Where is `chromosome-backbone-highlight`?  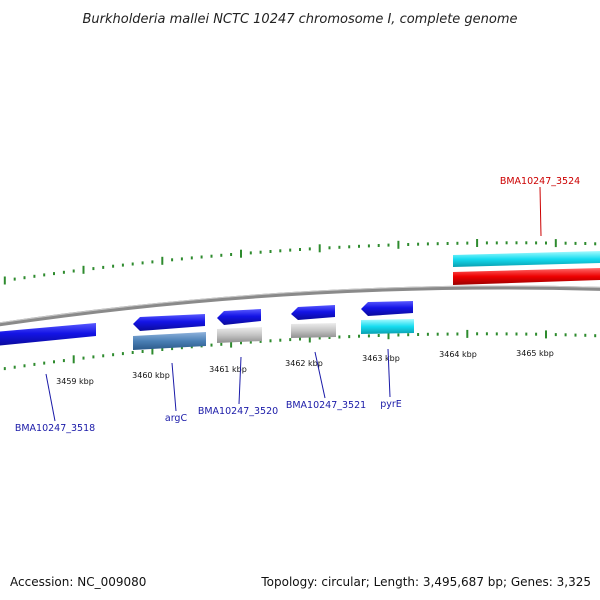
chromosome-backbone-highlight is located at coordinates (300, 304).